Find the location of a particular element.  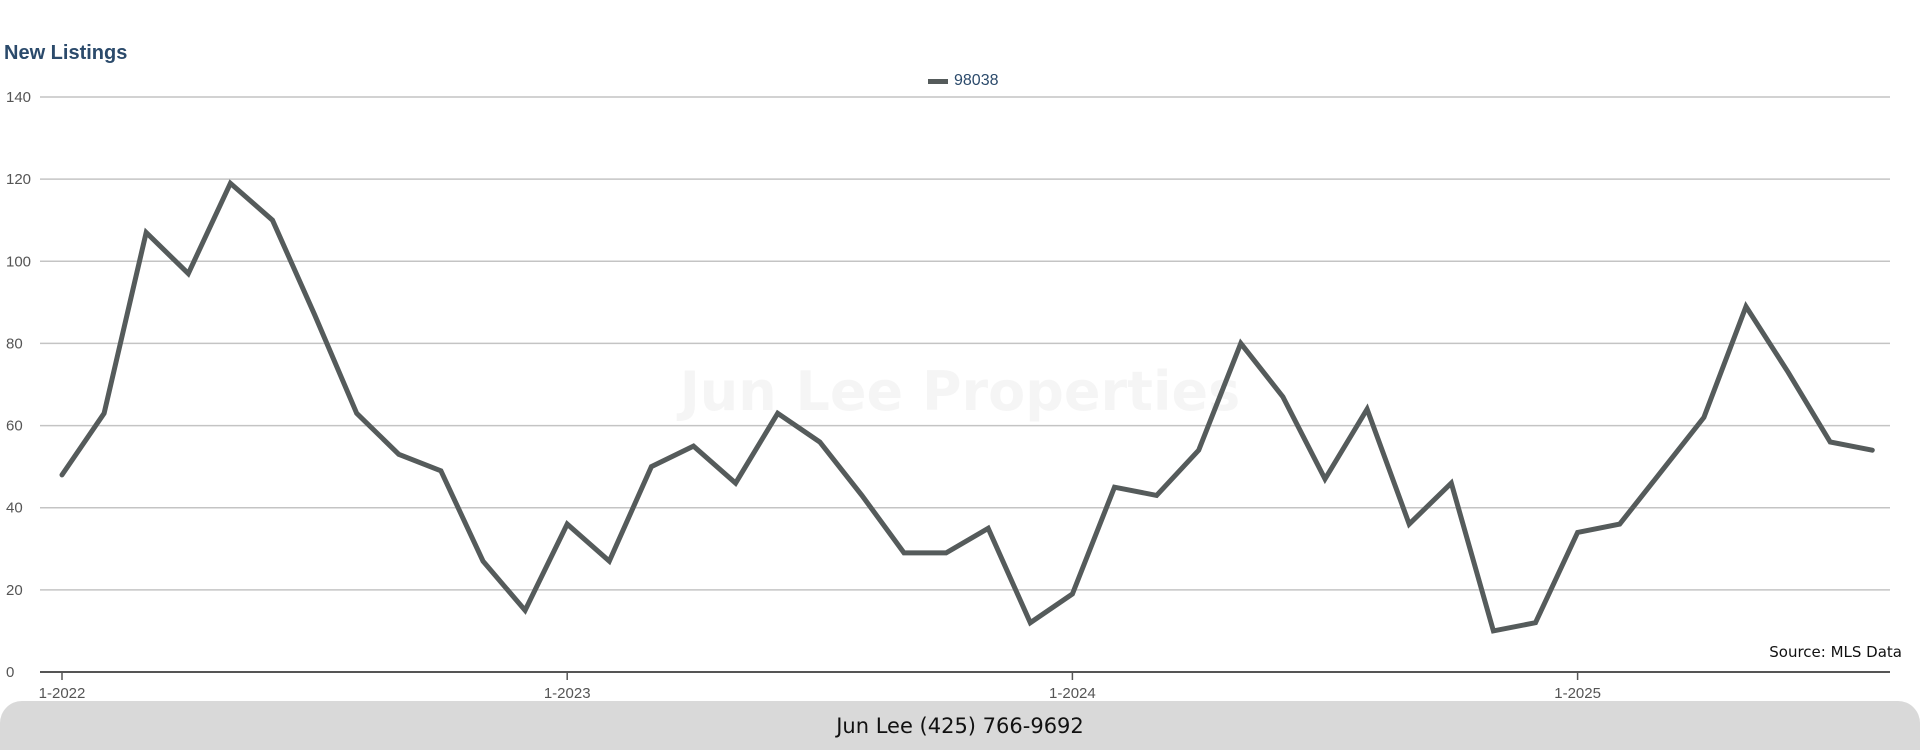

footer-bar: Jun Lee (425) 766-9692 is located at coordinates (960, 725).